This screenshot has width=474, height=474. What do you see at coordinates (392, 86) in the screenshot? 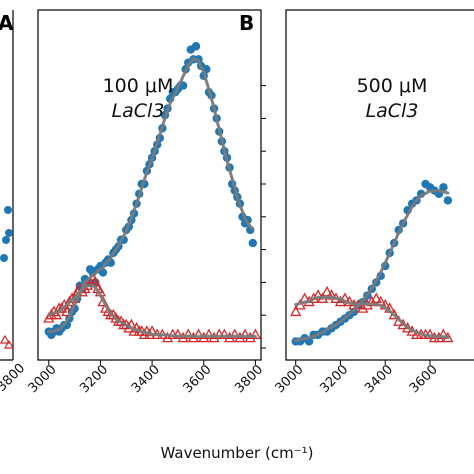
I see `concentration-annotation: 500 μM` at bounding box center [392, 86].